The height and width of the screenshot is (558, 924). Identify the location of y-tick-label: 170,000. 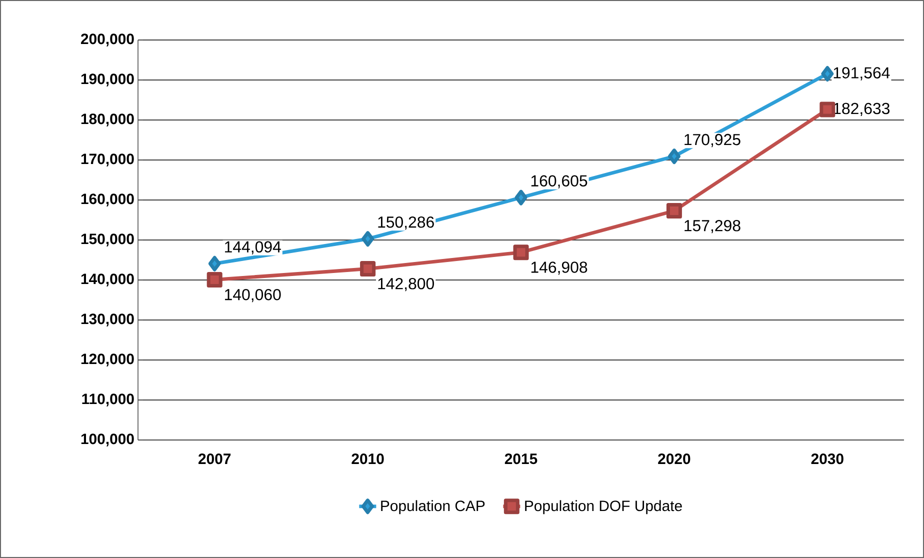
(107, 160).